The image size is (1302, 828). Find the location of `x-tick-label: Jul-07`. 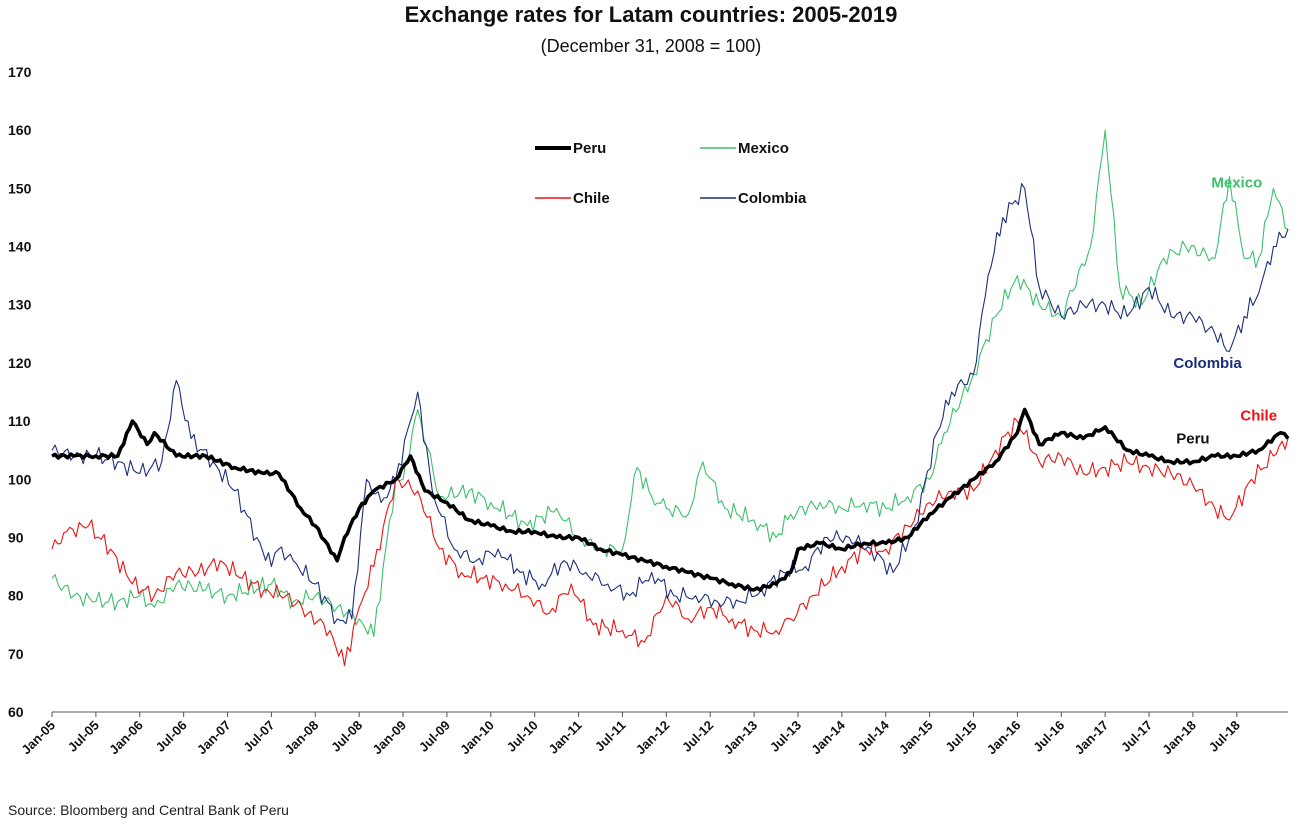

x-tick-label: Jul-07 is located at coordinates (258, 736).